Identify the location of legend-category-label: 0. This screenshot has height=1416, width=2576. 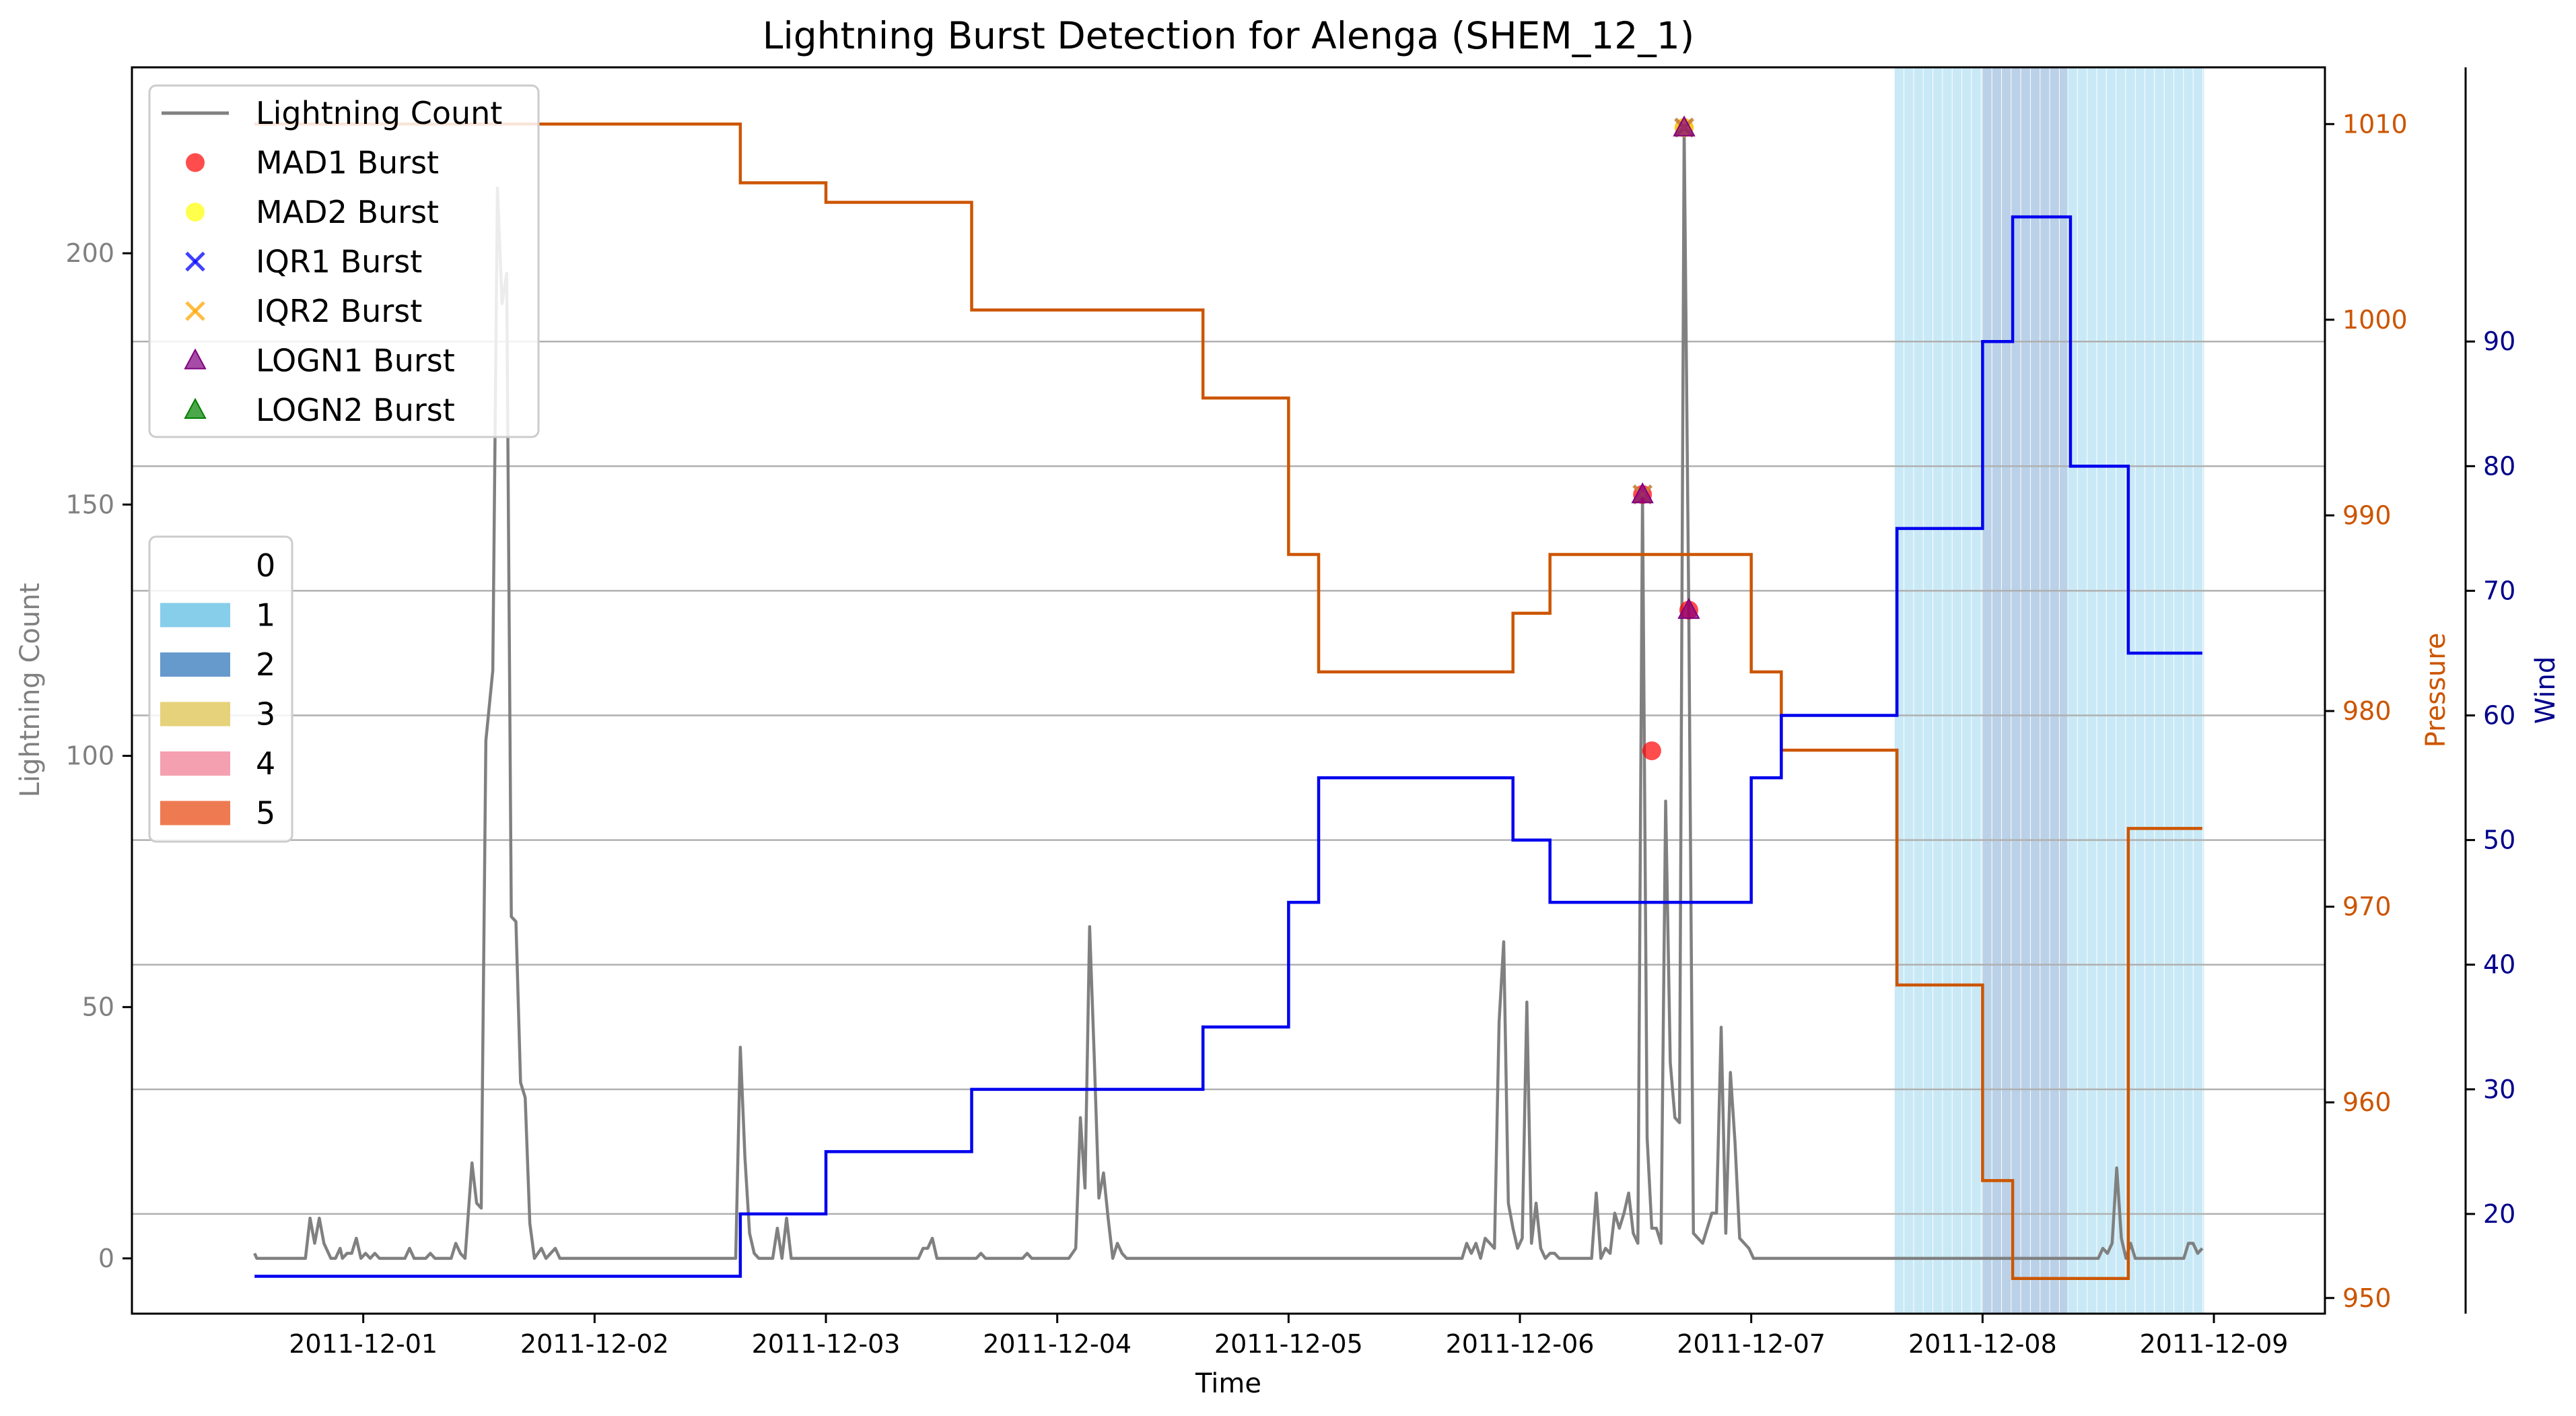
(265, 565).